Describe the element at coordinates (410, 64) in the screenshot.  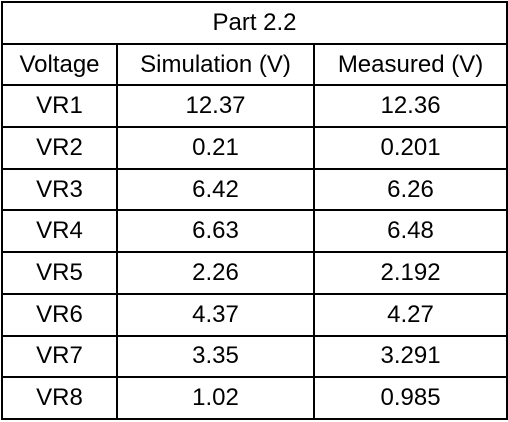
I see `header-measured: Measured (V)` at that location.